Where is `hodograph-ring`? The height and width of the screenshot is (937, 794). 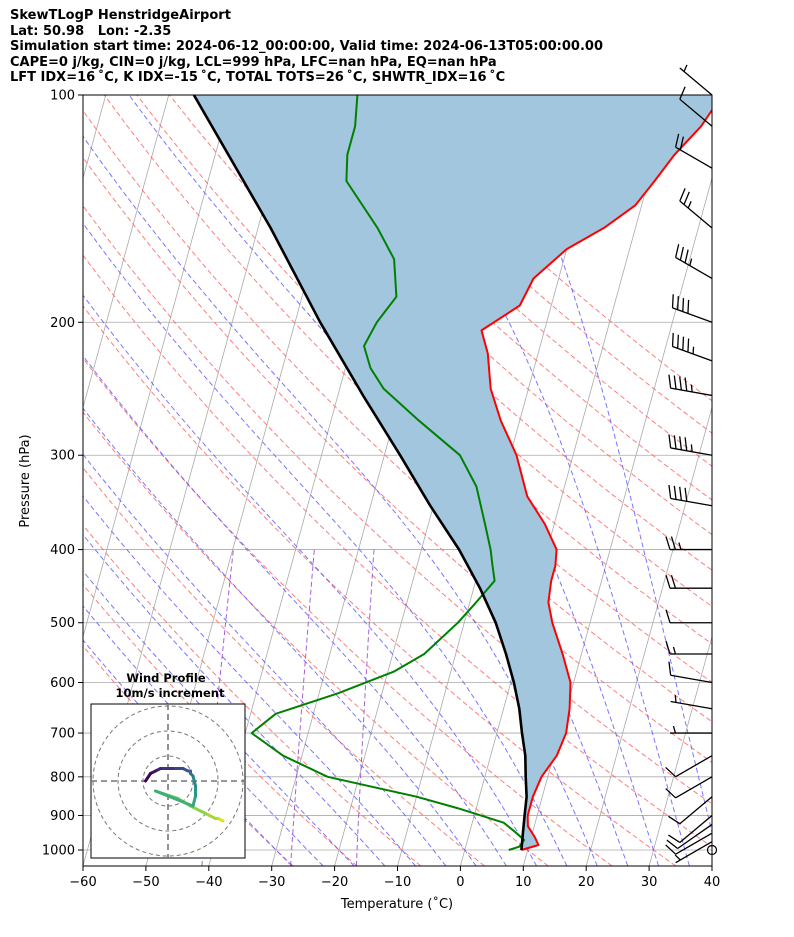
hodograph-ring is located at coordinates (168, 781).